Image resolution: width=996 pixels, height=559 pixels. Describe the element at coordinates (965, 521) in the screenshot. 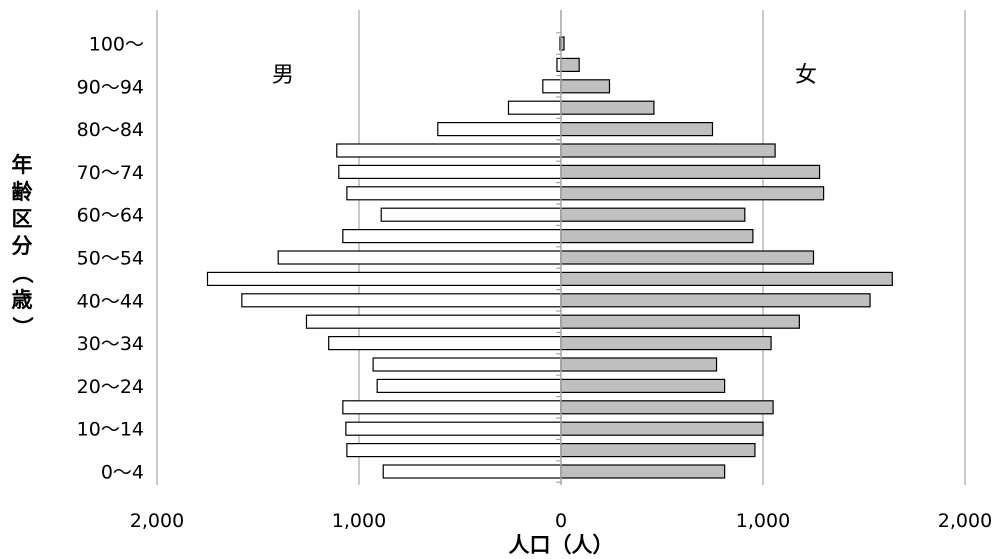

I see `x-tick-label-4: 2,000` at that location.